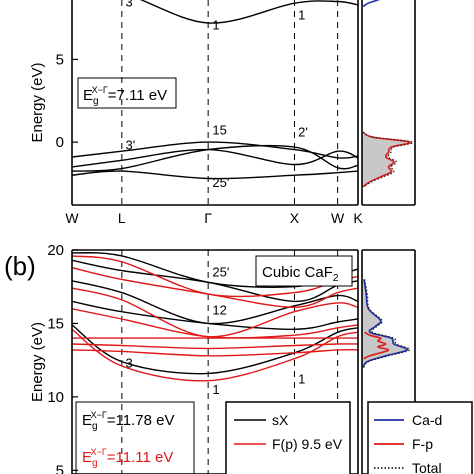 The height and width of the screenshot is (474, 474). Describe the element at coordinates (300, 274) in the screenshot. I see `chart-title-text: Cubic CaF2` at that location.